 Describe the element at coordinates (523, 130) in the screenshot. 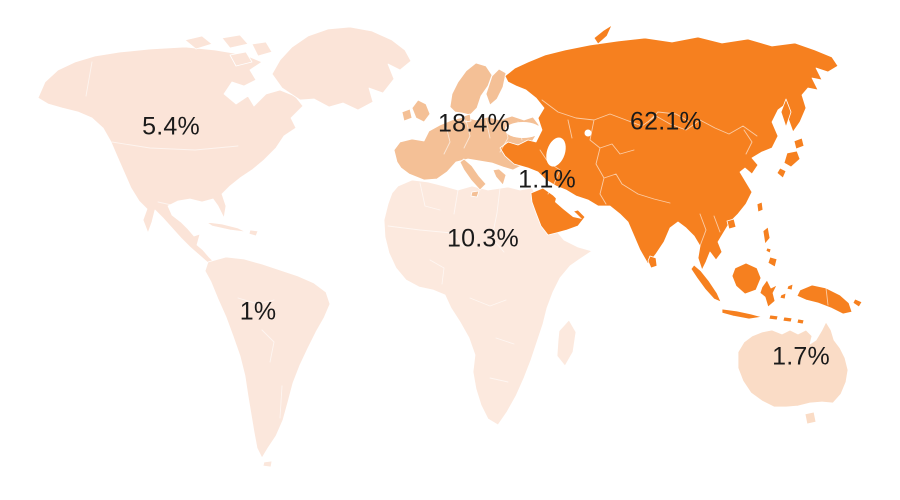

I see `black-sea` at that location.